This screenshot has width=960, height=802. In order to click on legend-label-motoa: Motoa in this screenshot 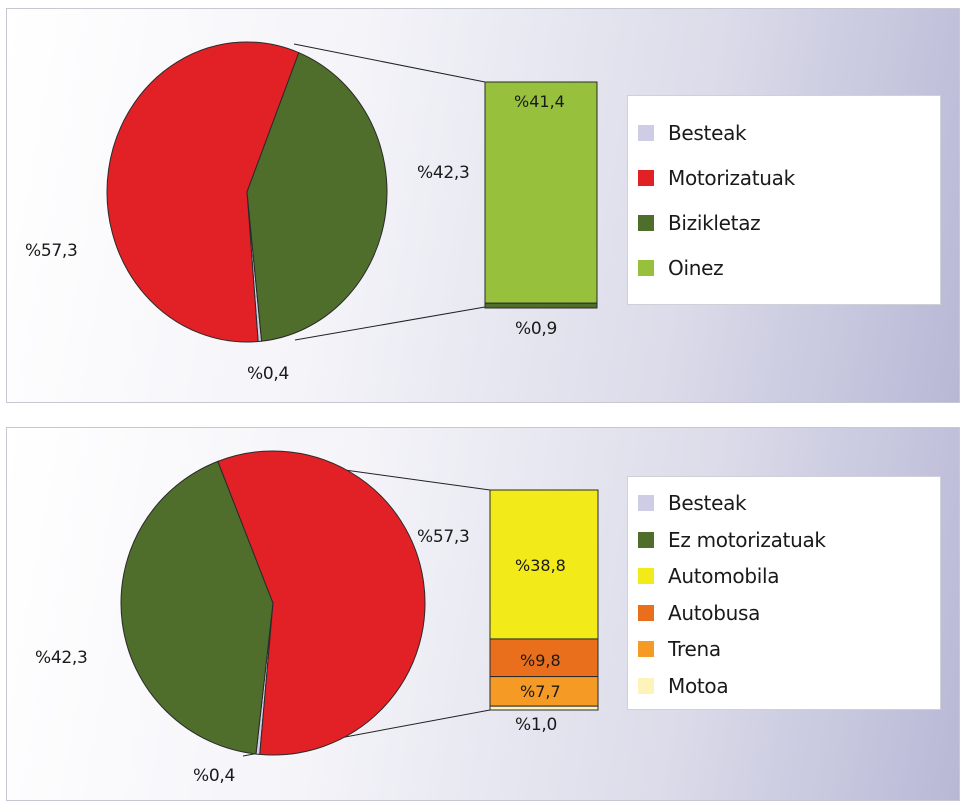, I will do `click(698, 685)`.